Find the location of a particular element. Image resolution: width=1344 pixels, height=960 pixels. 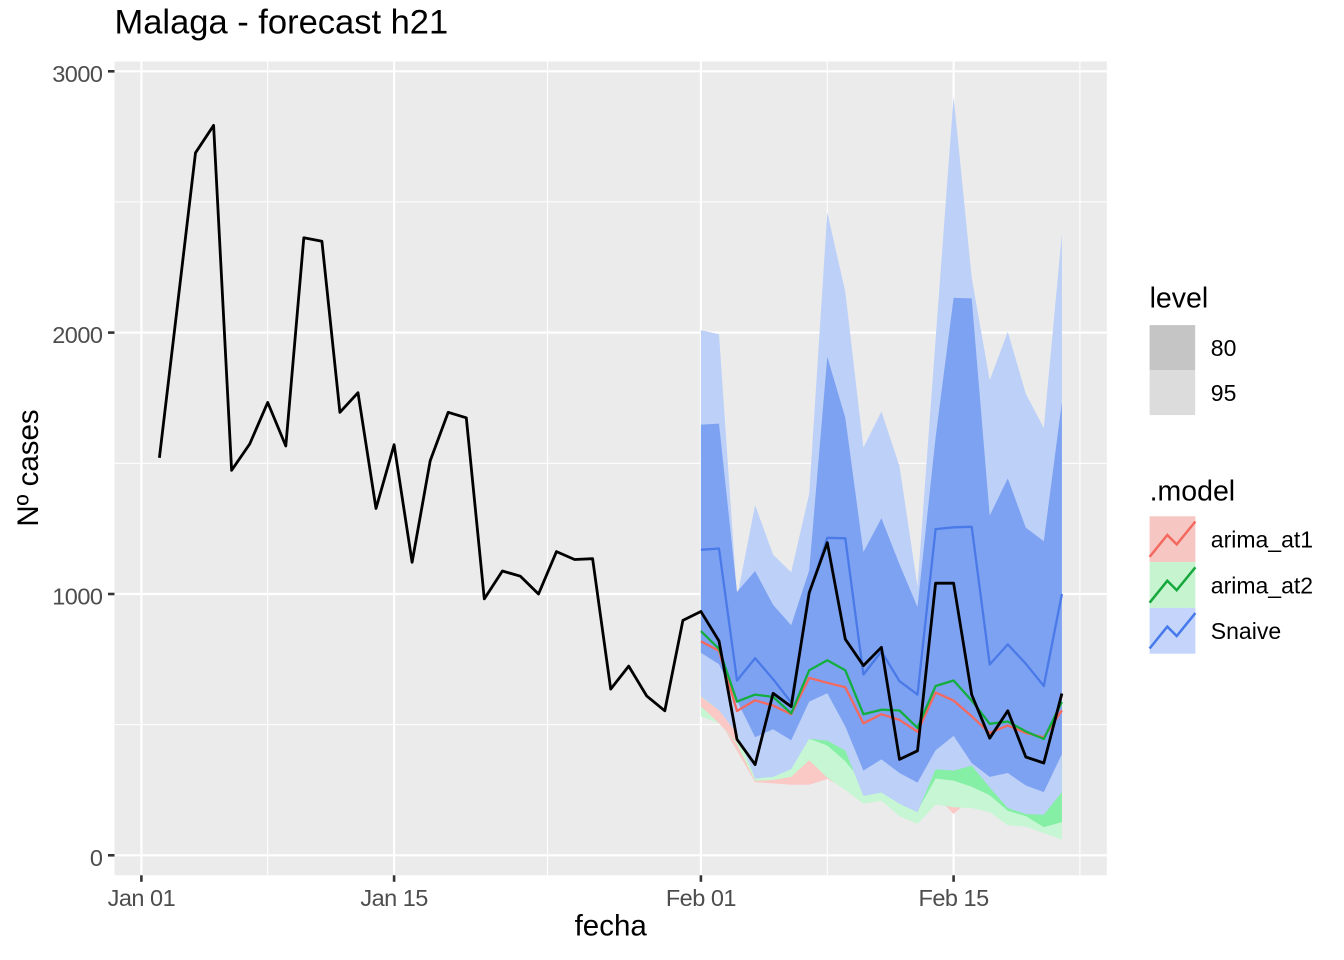

svg-text: Jan 15 is located at coordinates (394, 898).